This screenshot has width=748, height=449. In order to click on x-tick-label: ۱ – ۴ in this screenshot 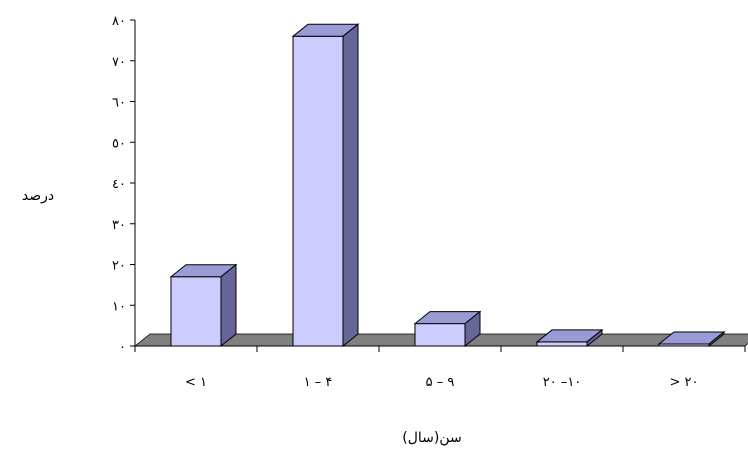, I will do `click(318, 382)`.